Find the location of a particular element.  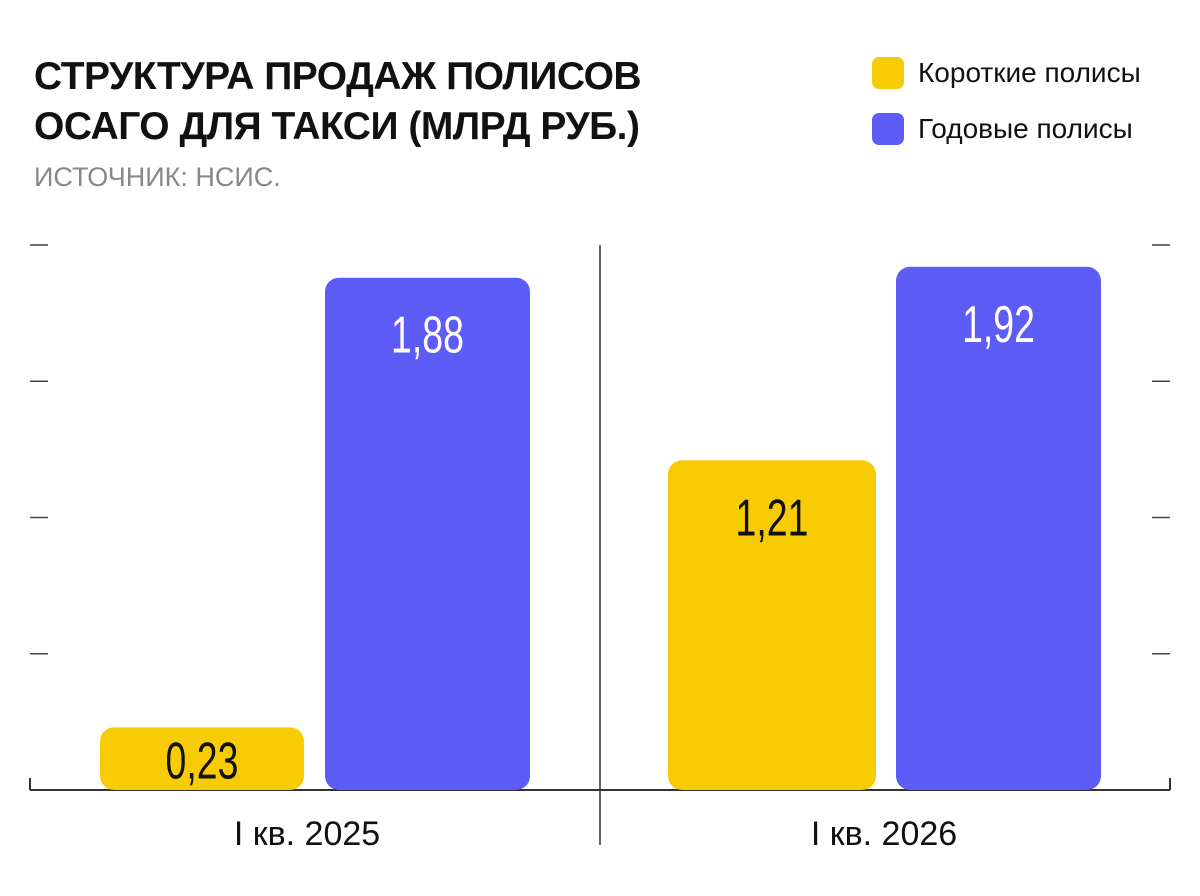

legend-item-short: Короткие полисы is located at coordinates (1006, 73).